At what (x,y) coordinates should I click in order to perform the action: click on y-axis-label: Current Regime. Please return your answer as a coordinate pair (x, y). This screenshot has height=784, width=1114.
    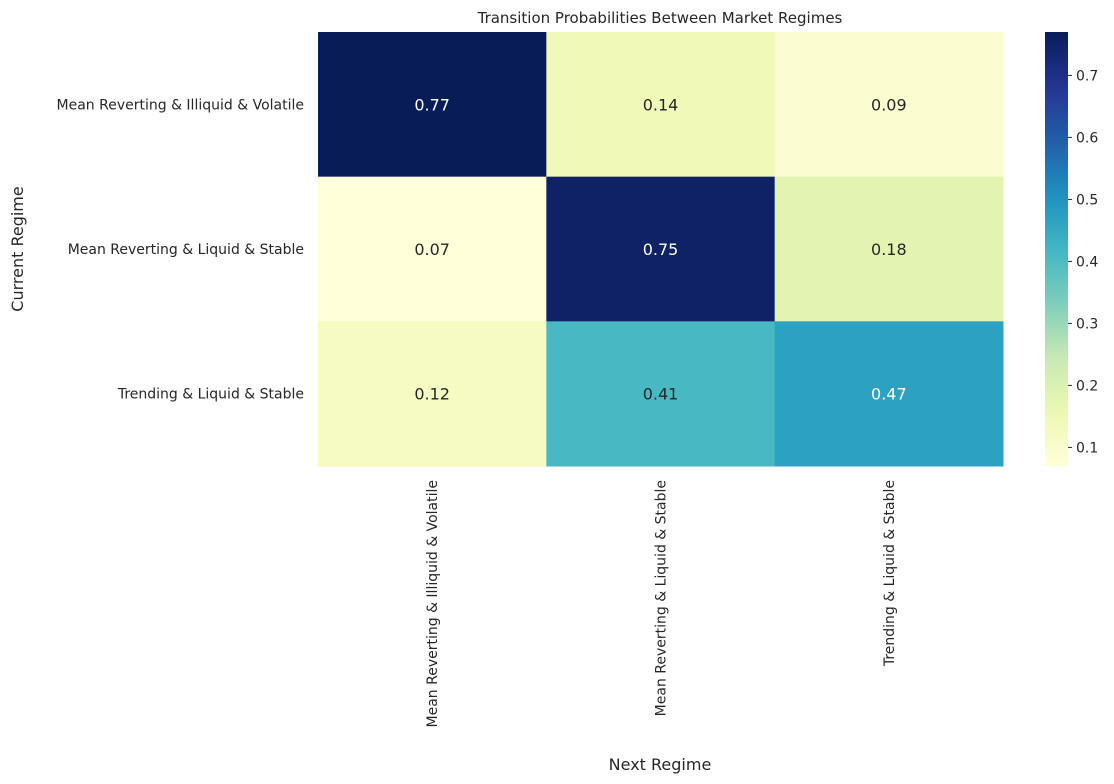
    Looking at the image, I should click on (17, 248).